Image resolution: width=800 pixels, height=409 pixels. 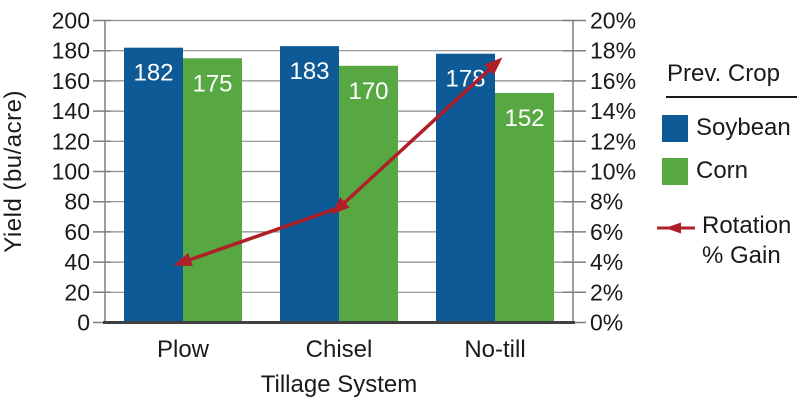 What do you see at coordinates (309, 184) in the screenshot?
I see `bar-soybean-chisel` at bounding box center [309, 184].